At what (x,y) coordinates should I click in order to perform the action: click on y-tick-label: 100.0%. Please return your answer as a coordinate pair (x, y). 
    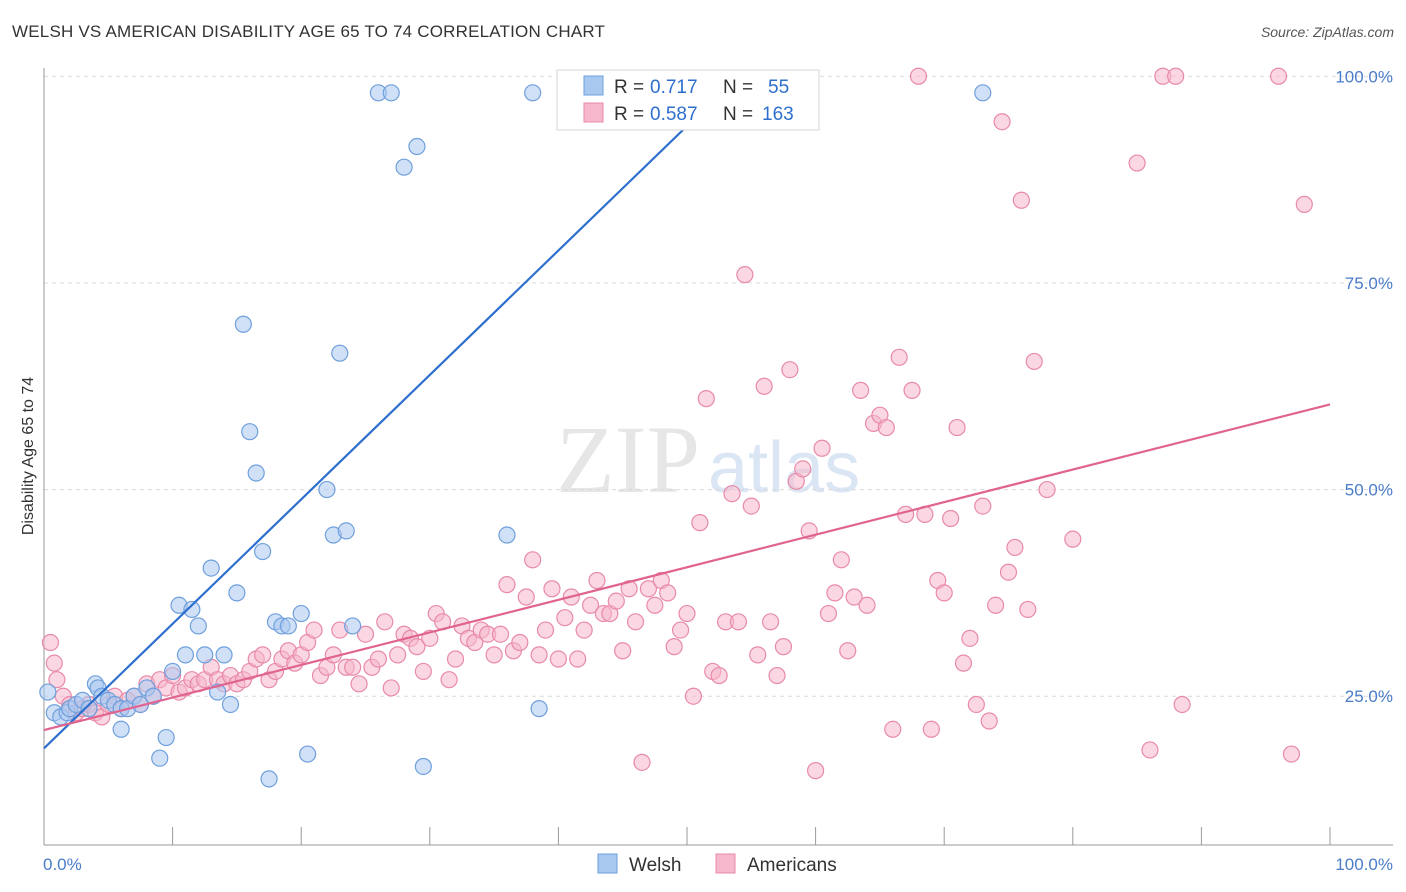
    Looking at the image, I should click on (1364, 76).